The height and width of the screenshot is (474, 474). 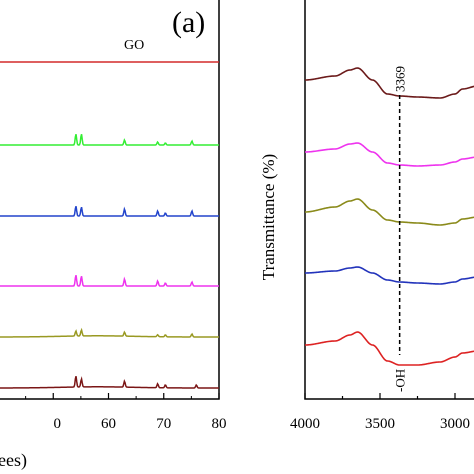 I want to click on panel-b-x-tick-label: 4000, so click(x=305, y=424).